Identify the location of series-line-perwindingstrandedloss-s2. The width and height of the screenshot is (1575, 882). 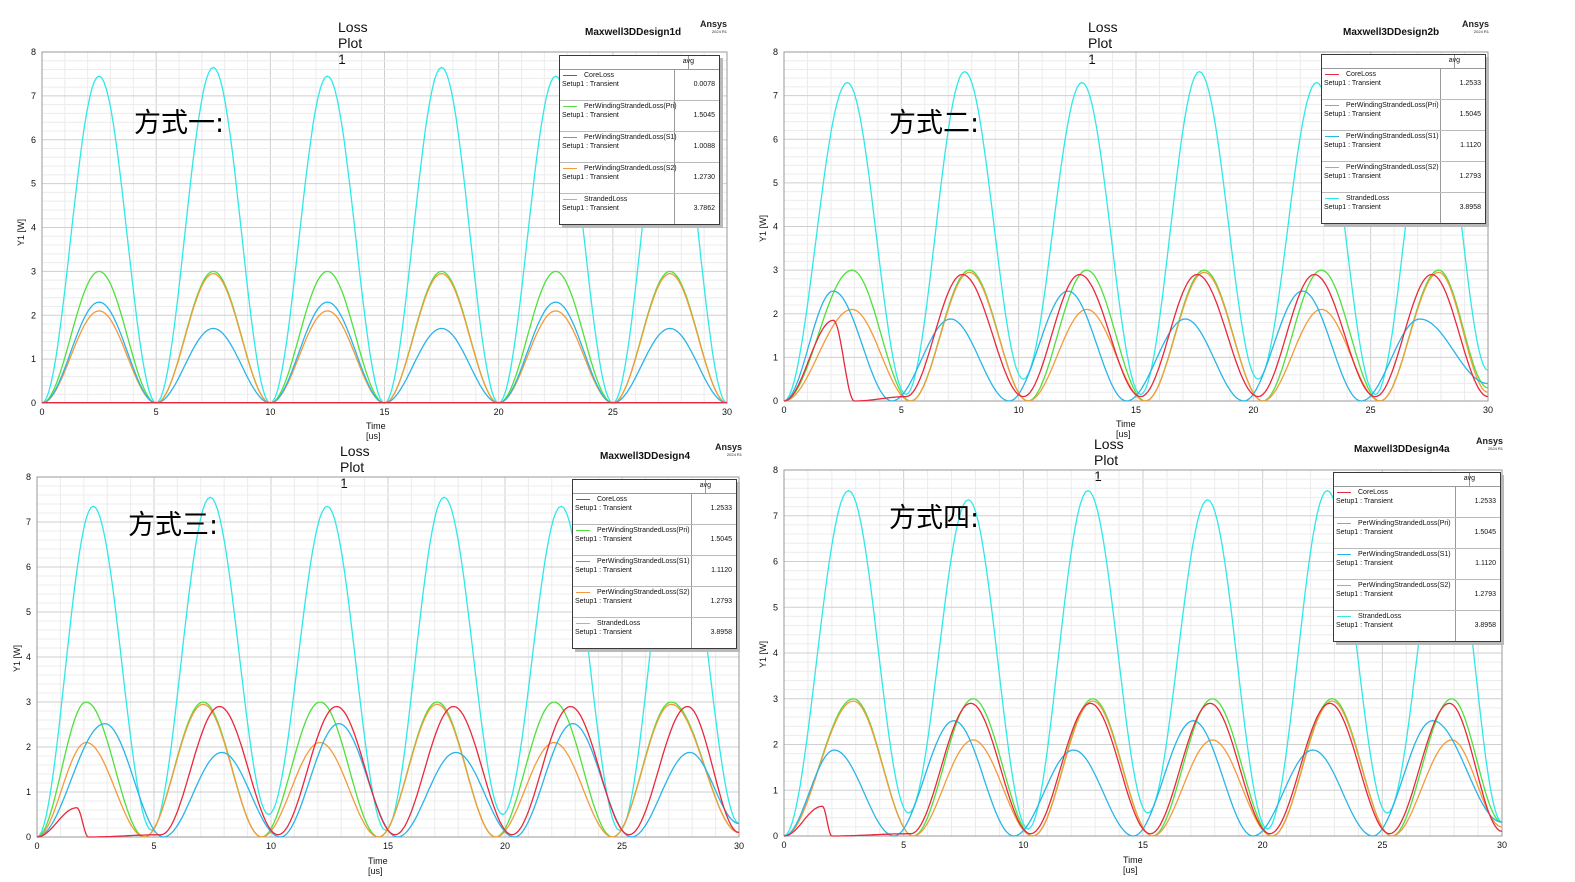
(388, 770).